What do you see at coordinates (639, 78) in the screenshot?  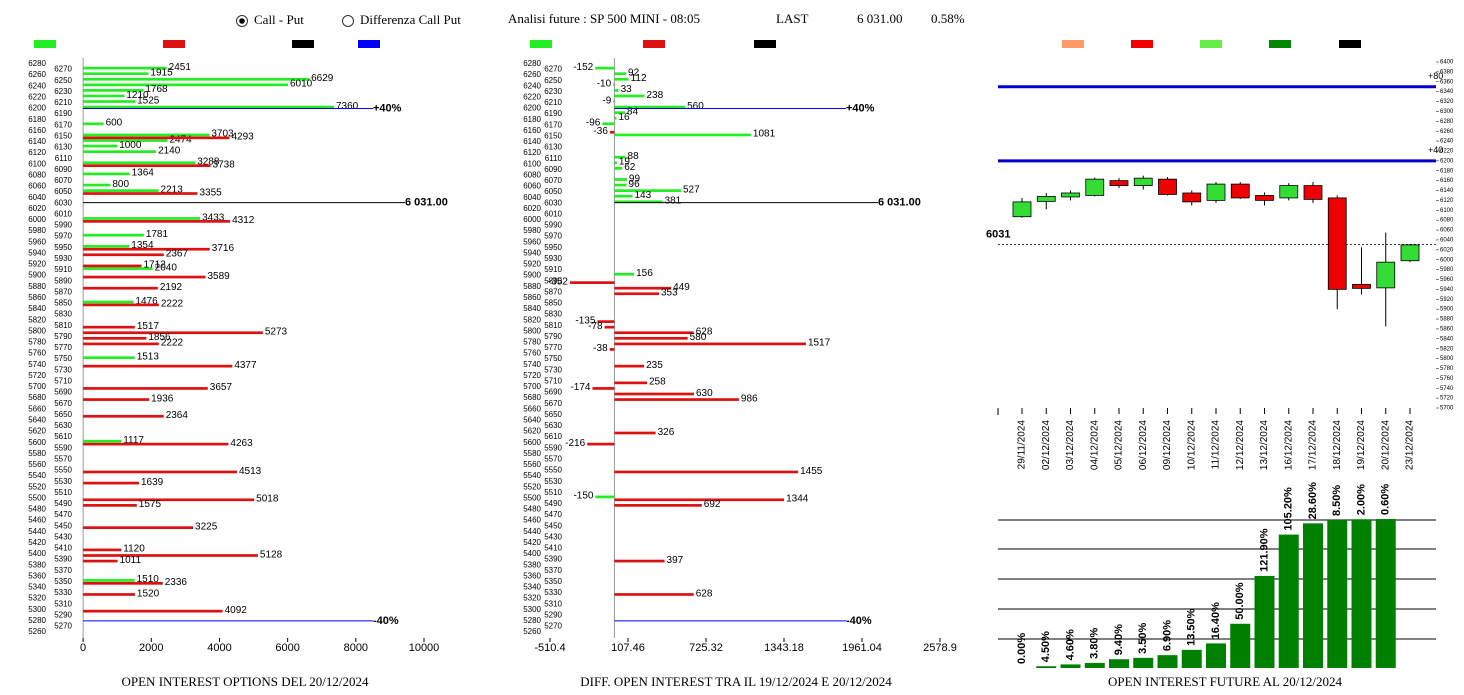 I see `value-label: 112` at bounding box center [639, 78].